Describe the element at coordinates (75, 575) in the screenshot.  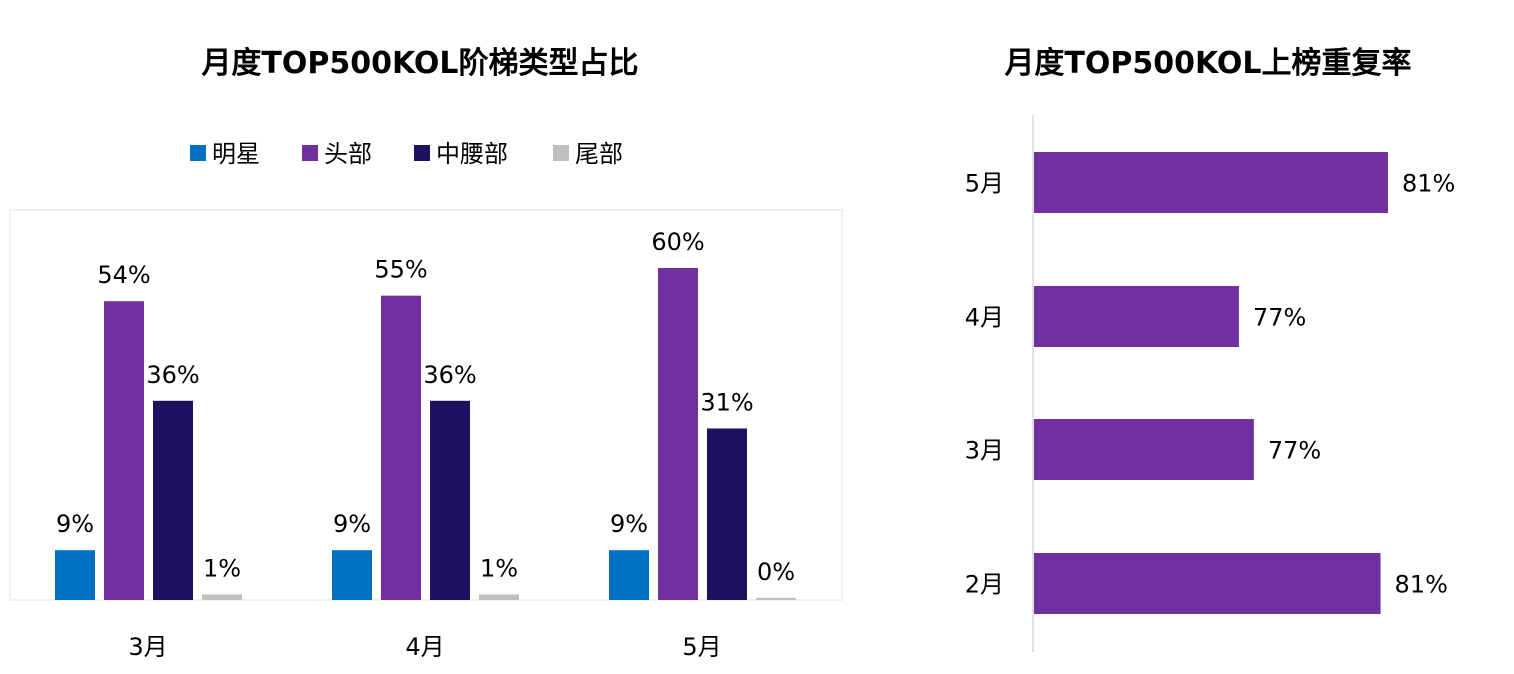
I see `bar-明星-3月` at that location.